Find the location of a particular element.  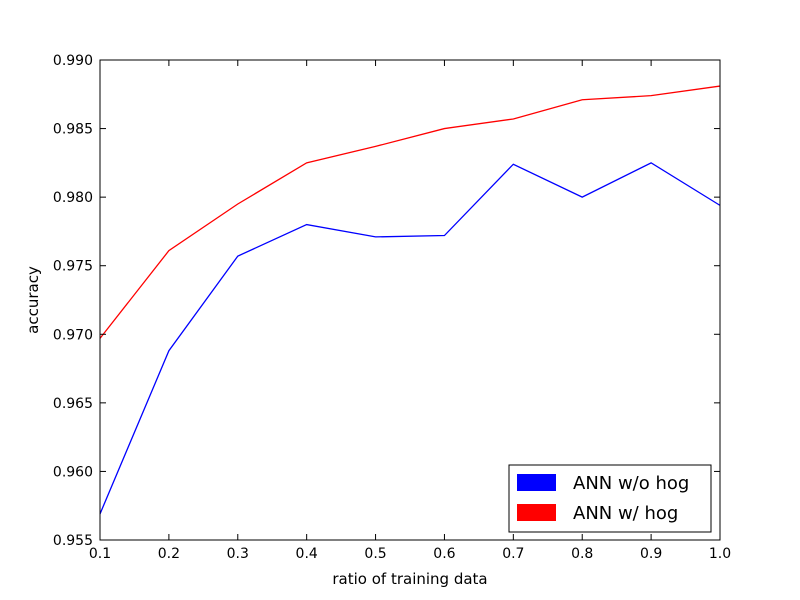

y-tick-label: 0.960 is located at coordinates (73, 472).